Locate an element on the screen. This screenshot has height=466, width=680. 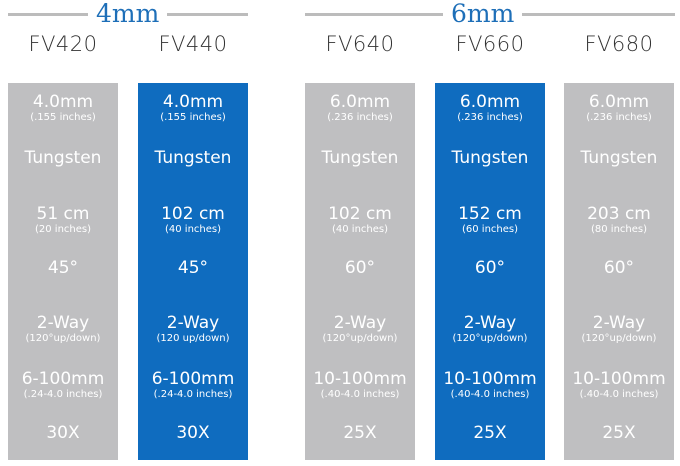
group-6mm: 6mm is located at coordinates (490, 14).